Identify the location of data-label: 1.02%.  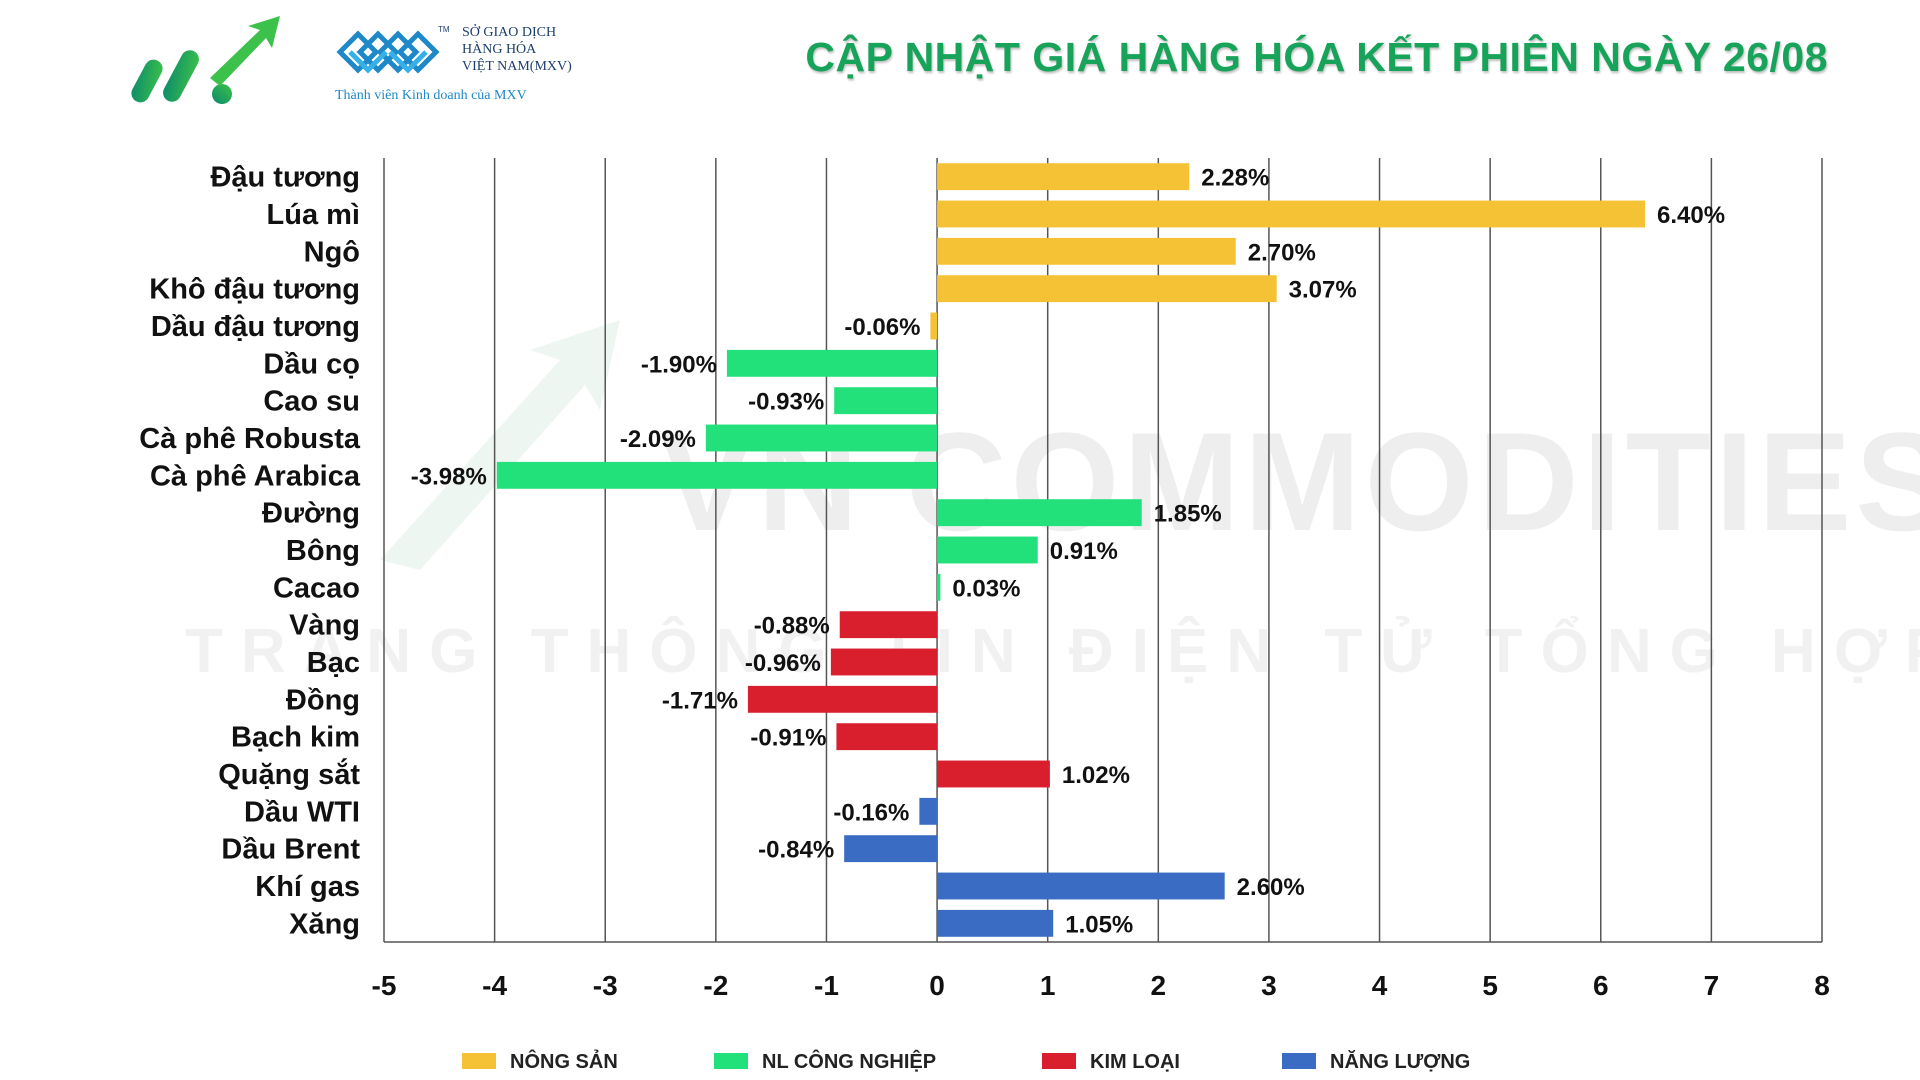
(1096, 775).